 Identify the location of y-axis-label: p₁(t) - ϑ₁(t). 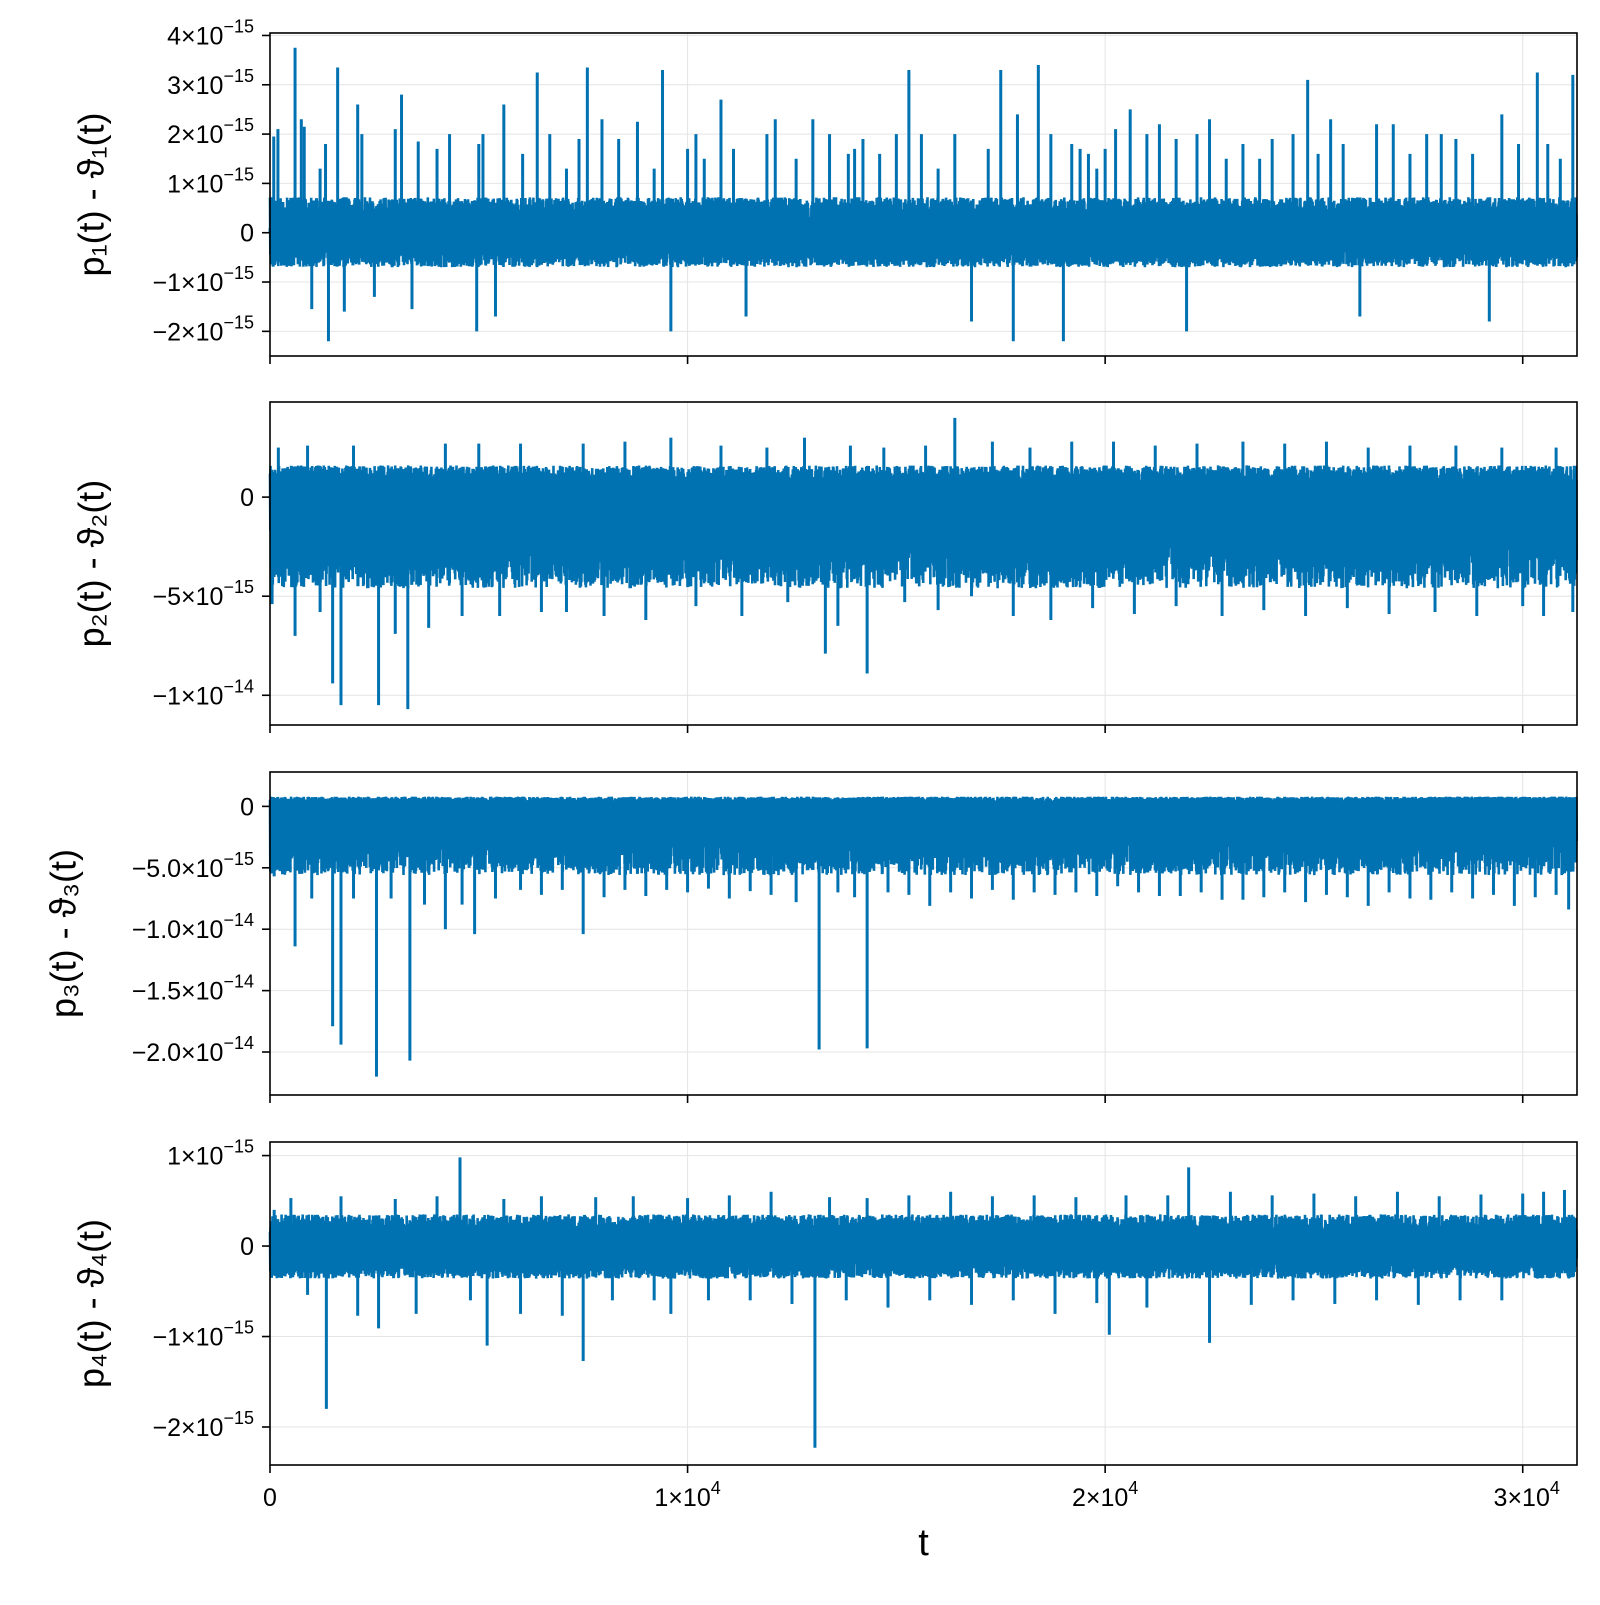
(91, 195).